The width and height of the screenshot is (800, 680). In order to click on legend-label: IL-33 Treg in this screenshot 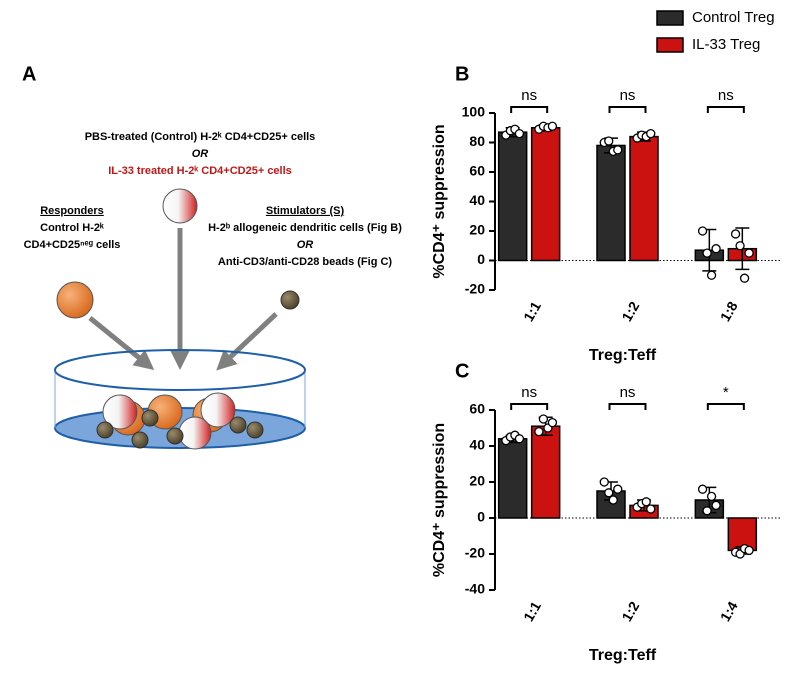, I will do `click(726, 44)`.